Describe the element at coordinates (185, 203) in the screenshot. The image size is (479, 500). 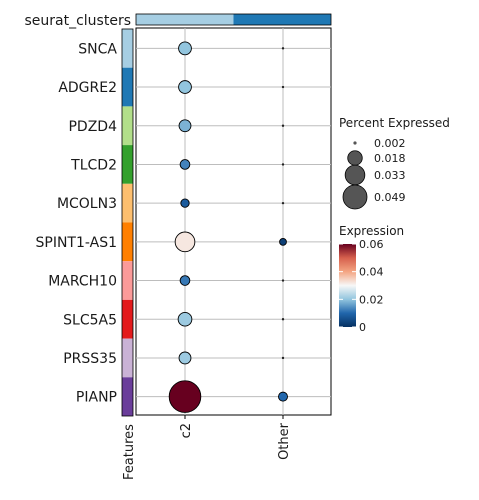
I see `dot-MCOLN3-c2` at that location.